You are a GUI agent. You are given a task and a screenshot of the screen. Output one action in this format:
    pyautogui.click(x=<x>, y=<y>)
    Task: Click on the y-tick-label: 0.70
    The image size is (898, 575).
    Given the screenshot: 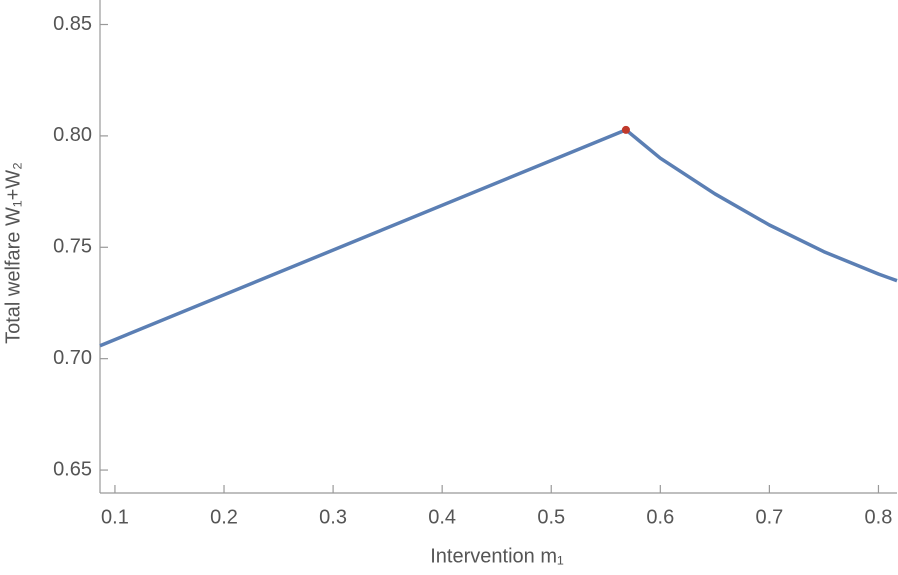 What is the action you would take?
    pyautogui.click(x=72, y=358)
    